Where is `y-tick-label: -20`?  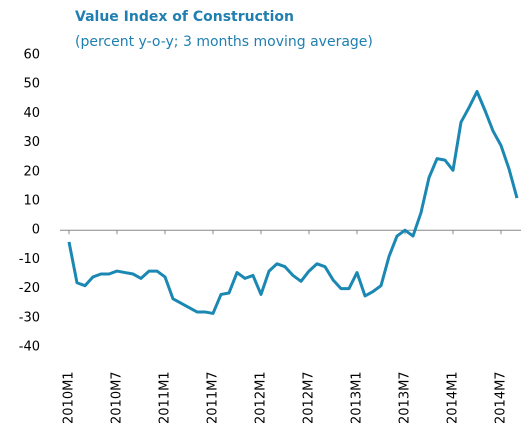 y-tick-label: -20 is located at coordinates (29, 288).